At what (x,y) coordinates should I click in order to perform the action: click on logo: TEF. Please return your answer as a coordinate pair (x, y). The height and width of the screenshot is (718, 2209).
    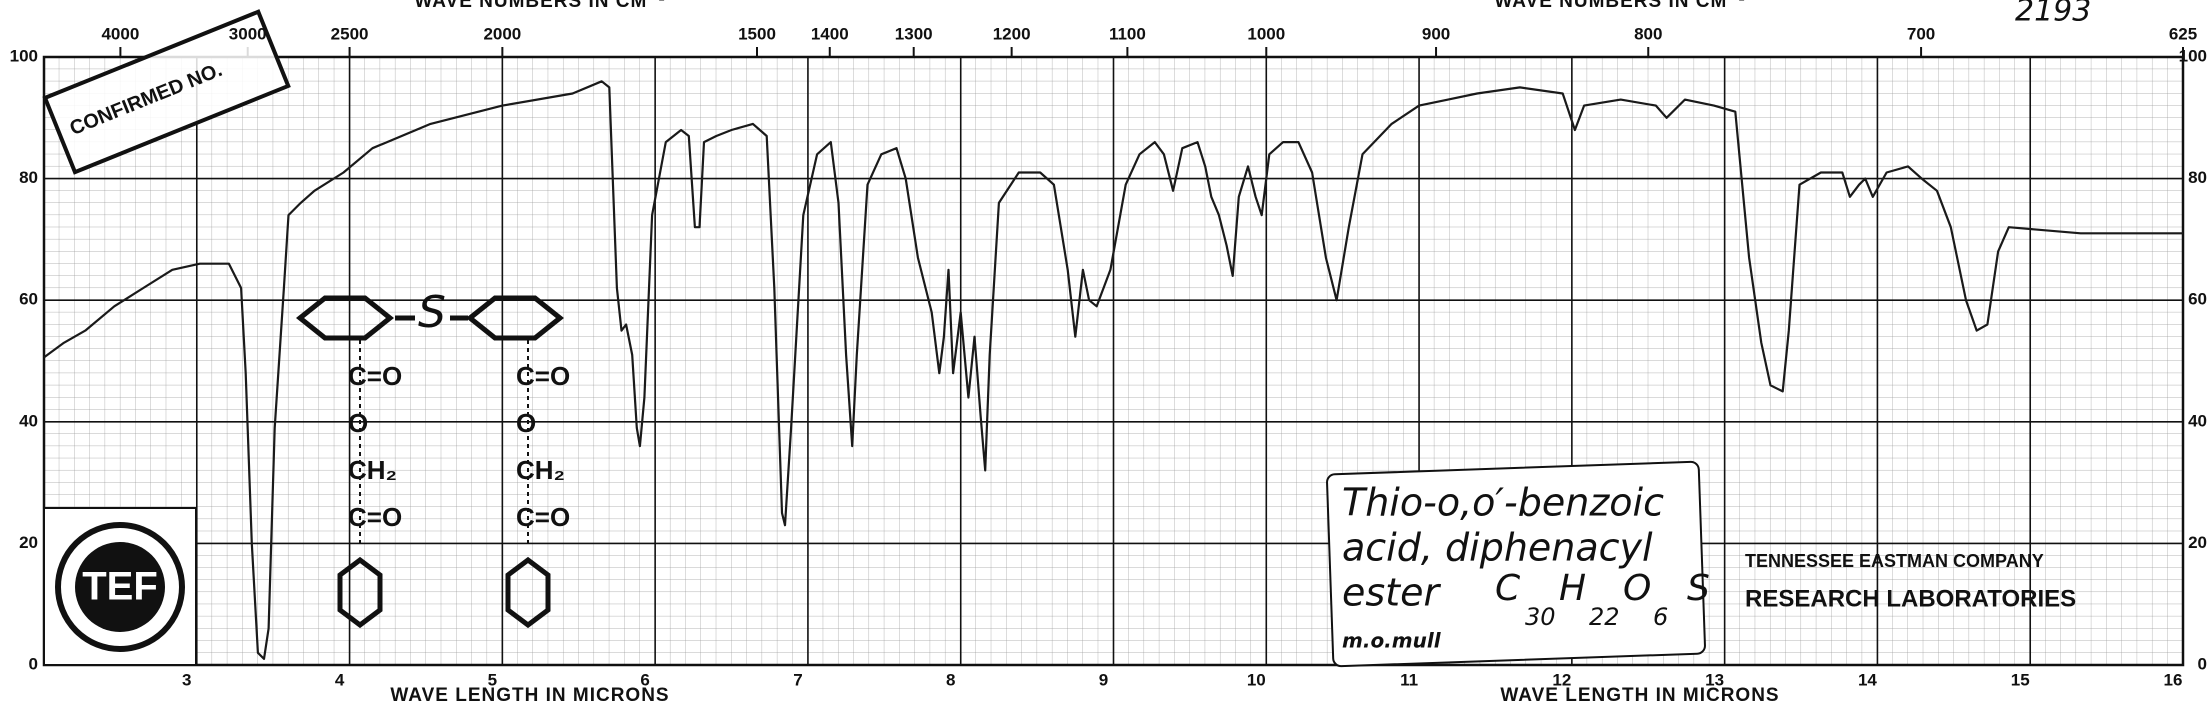
    Looking at the image, I should click on (120, 586).